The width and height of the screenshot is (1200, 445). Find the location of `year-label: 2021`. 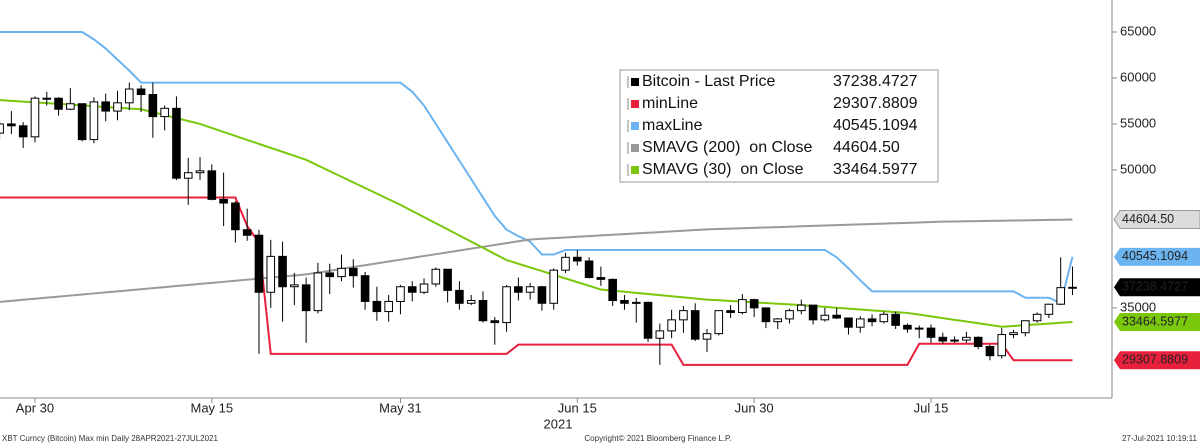

year-label: 2021 is located at coordinates (558, 423).